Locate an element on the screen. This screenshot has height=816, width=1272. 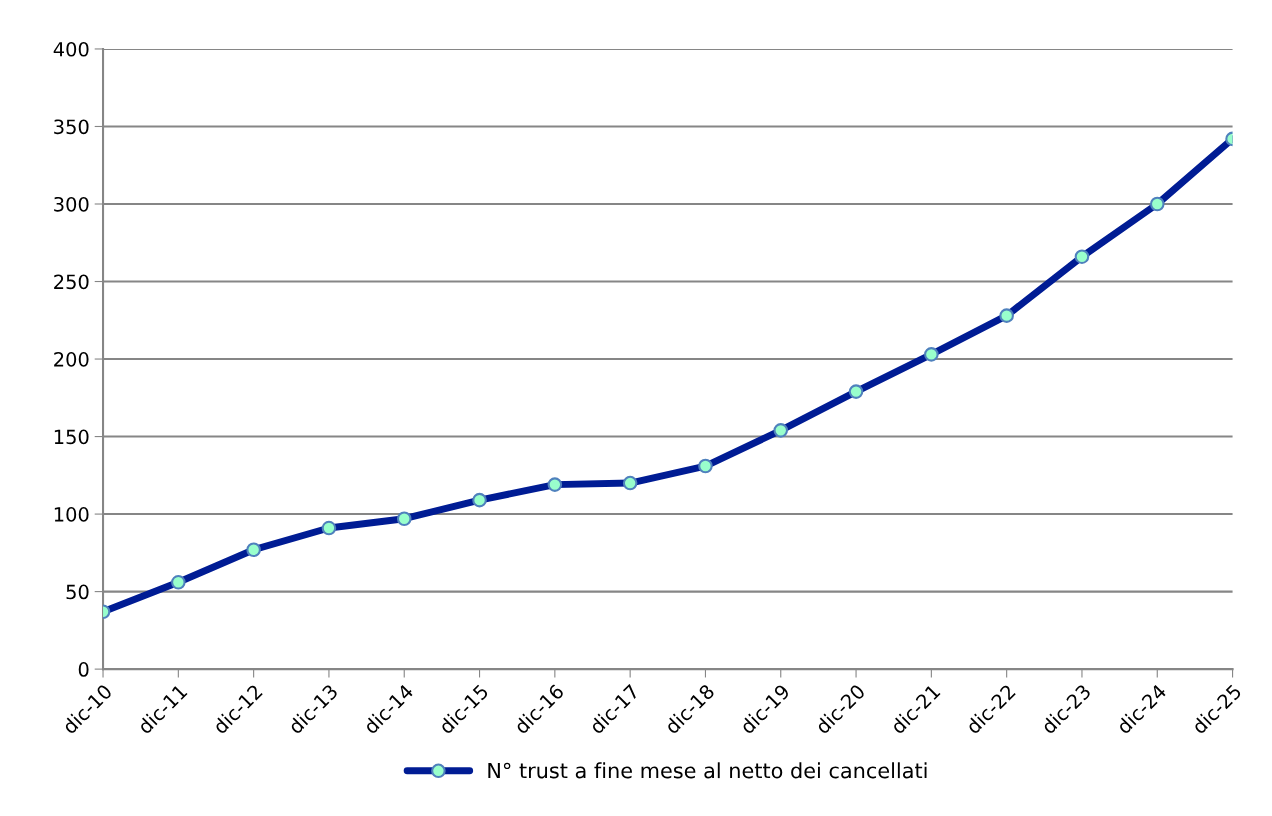
y-tick-label: 400 is located at coordinates (71, 49).